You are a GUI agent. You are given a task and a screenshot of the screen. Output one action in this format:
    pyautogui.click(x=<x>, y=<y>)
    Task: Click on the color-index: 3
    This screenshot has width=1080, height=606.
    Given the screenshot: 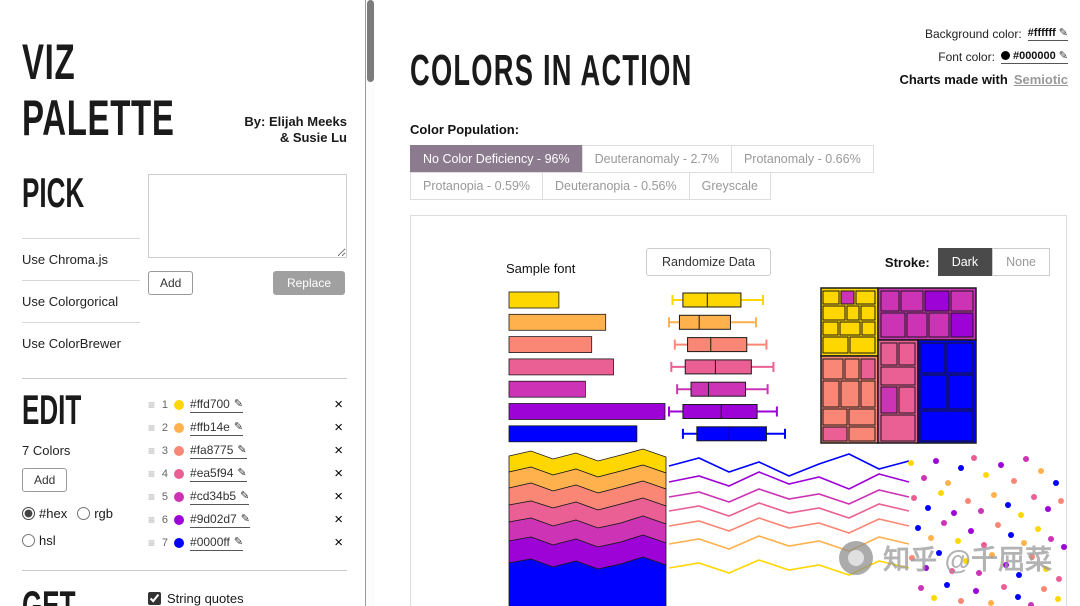 What is the action you would take?
    pyautogui.click(x=165, y=450)
    